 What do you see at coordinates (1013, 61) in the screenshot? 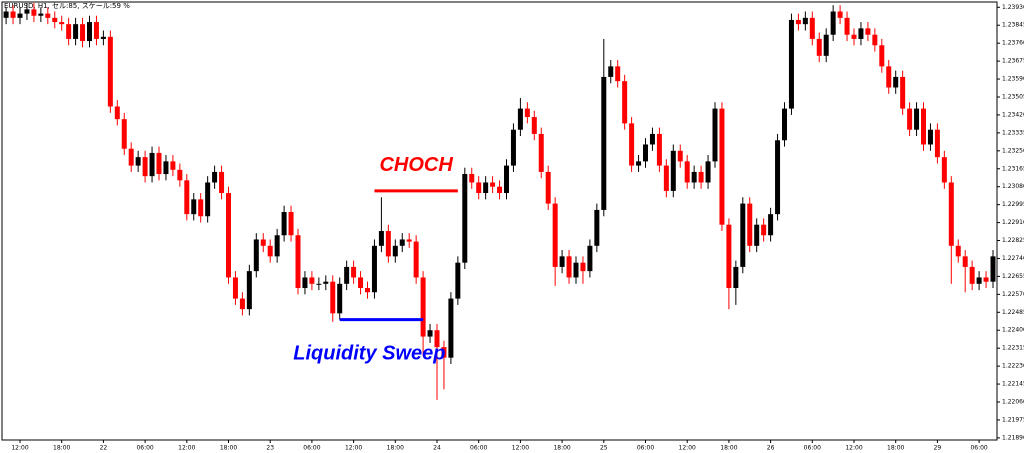
I see `y-tick-label: 1.23675` at bounding box center [1013, 61].